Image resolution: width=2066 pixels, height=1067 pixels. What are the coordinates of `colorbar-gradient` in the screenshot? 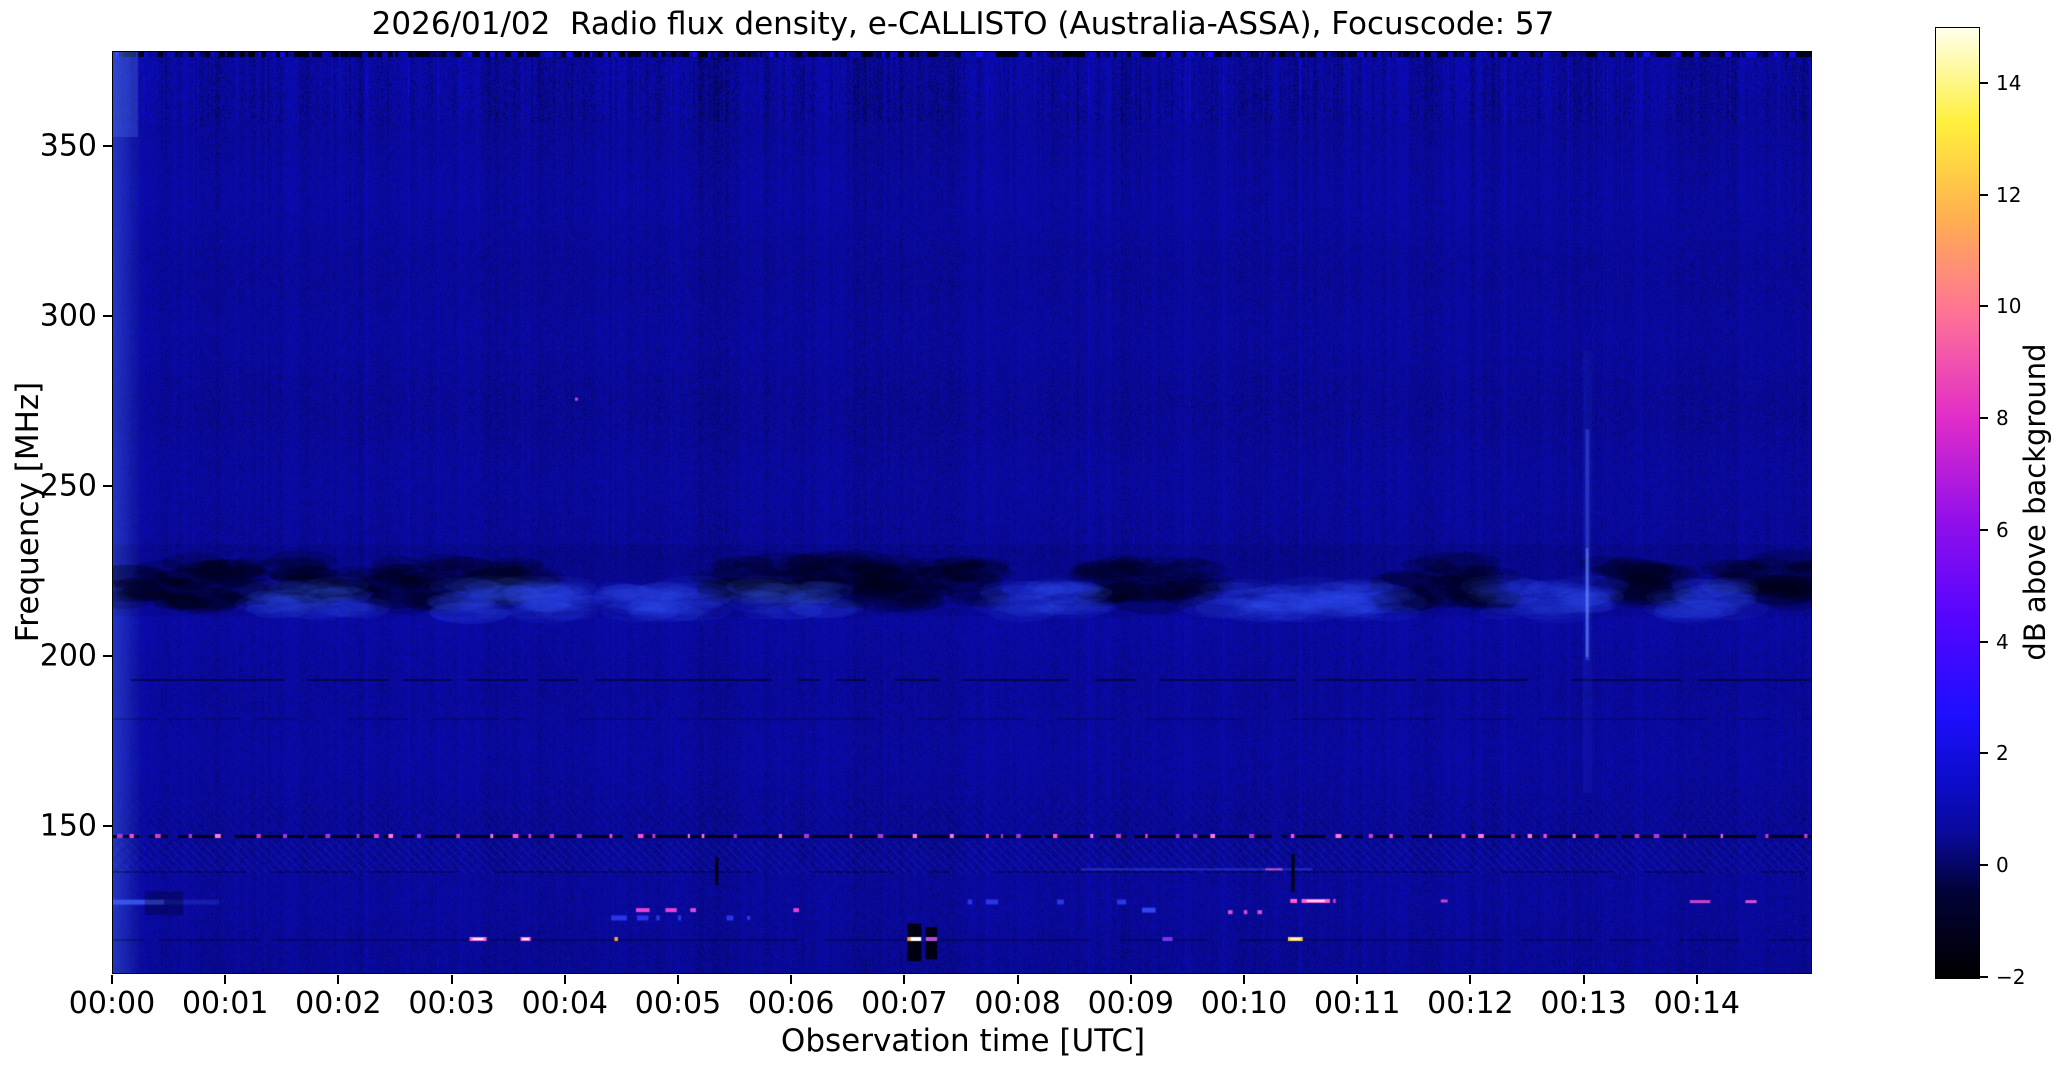 It's located at (1957, 503).